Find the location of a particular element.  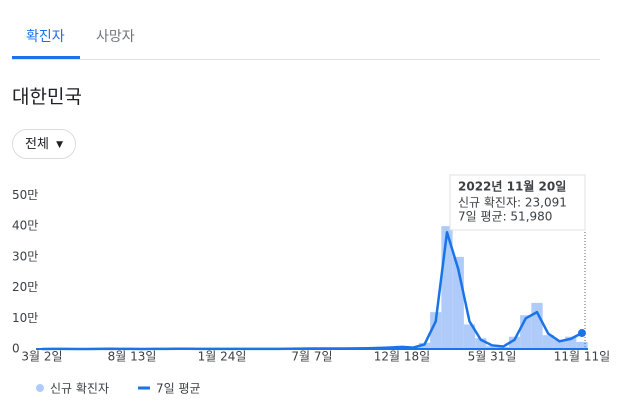

y-tick-label: 10만 is located at coordinates (25, 318).